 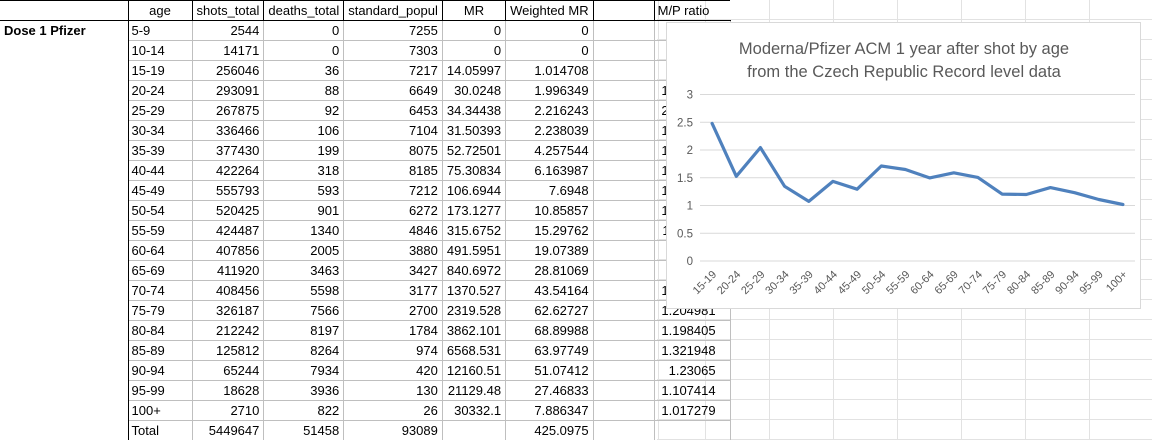 I want to click on cell-num: 51.07412, so click(x=549, y=370).